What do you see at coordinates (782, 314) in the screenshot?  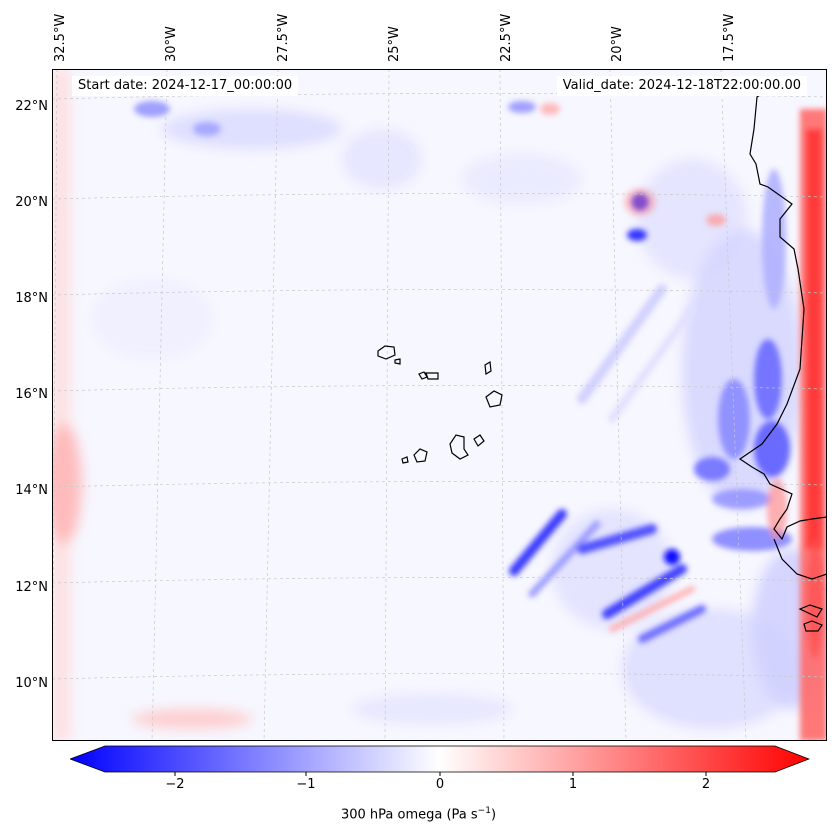 I see `africa-coastline` at bounding box center [782, 314].